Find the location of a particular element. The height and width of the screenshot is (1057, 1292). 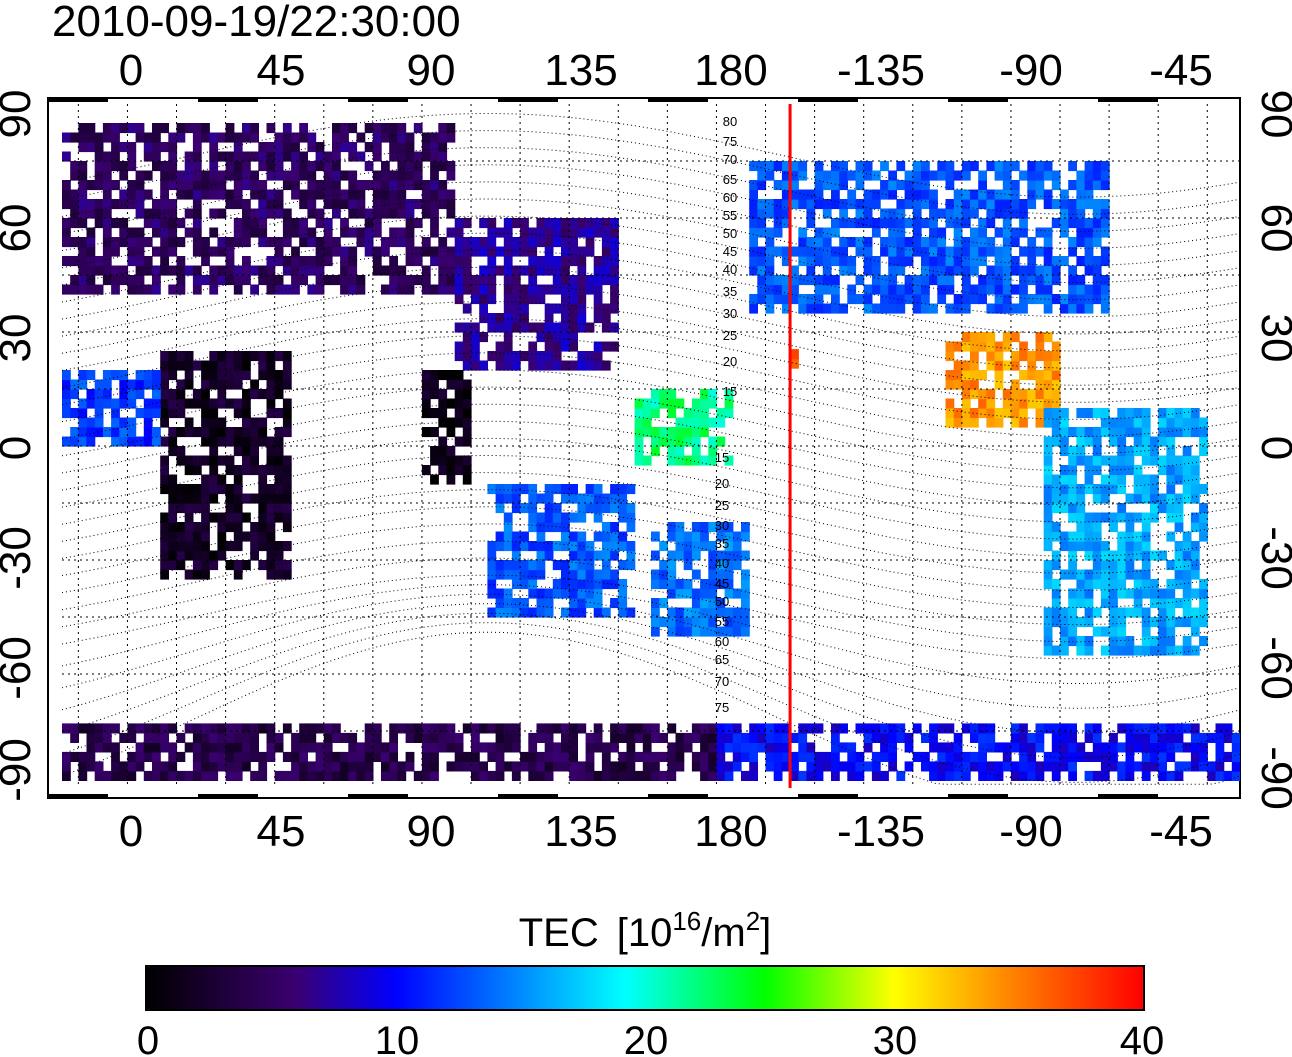

contour-label: 35 is located at coordinates (722, 543).